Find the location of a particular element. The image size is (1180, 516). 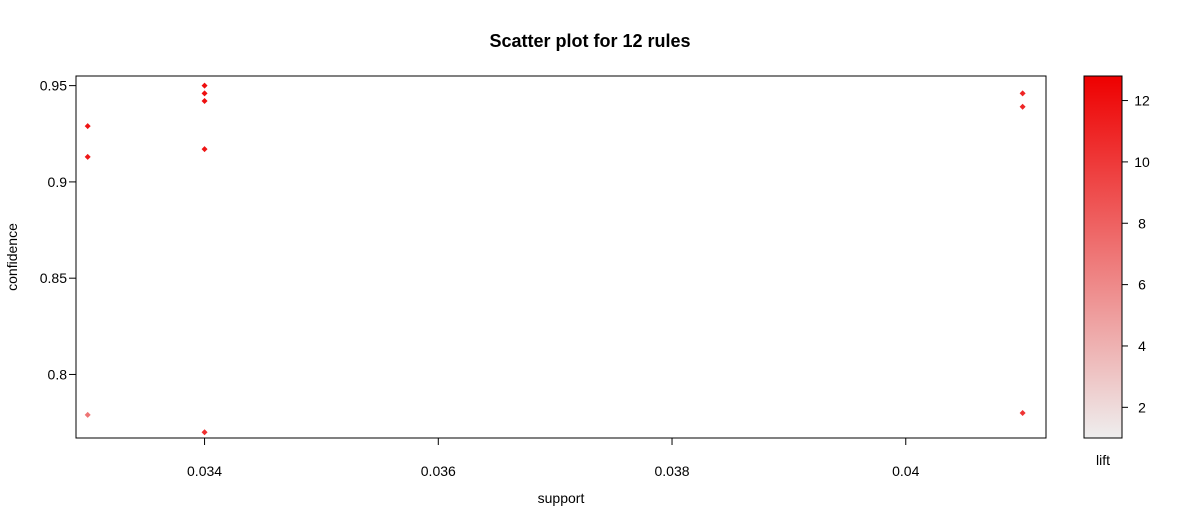

y-tick-label: 0.9 is located at coordinates (58, 182).